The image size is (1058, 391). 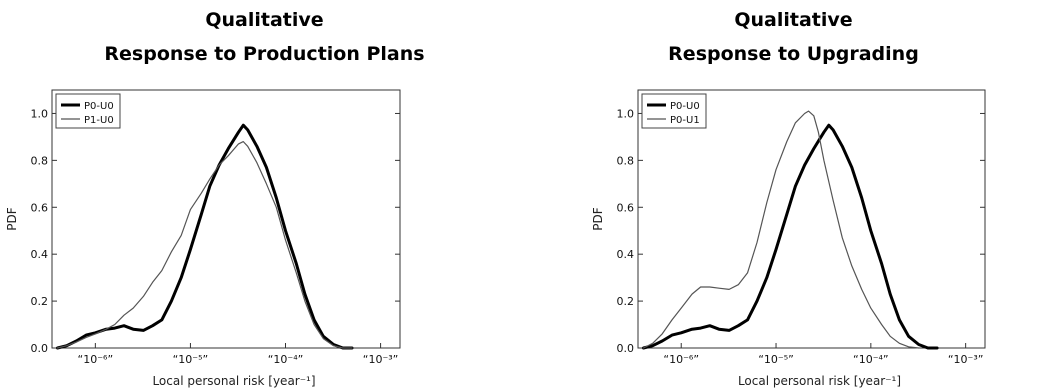 What do you see at coordinates (99, 120) in the screenshot?
I see `legend-label: P1-U0` at bounding box center [99, 120].